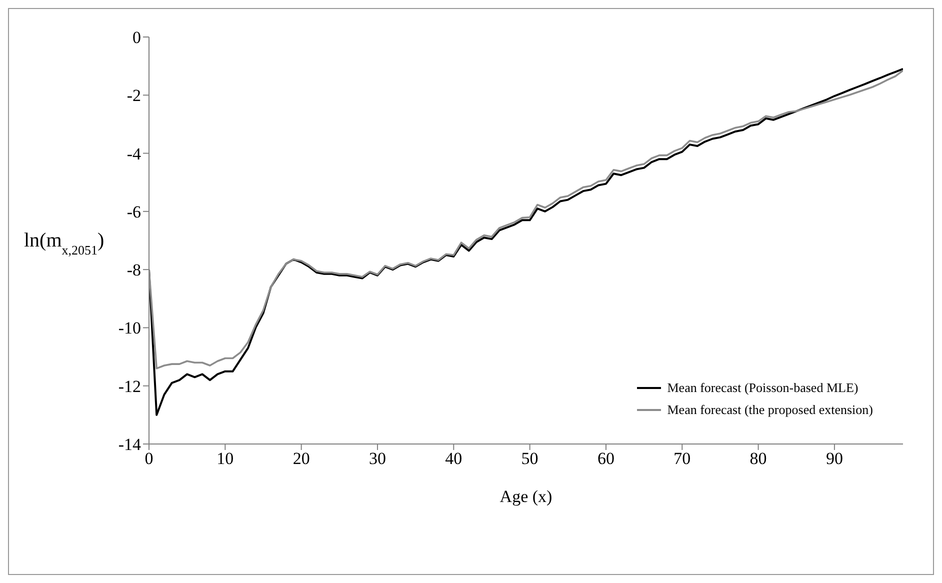  What do you see at coordinates (453, 458) in the screenshot?
I see `x-tick-label: 40` at bounding box center [453, 458].